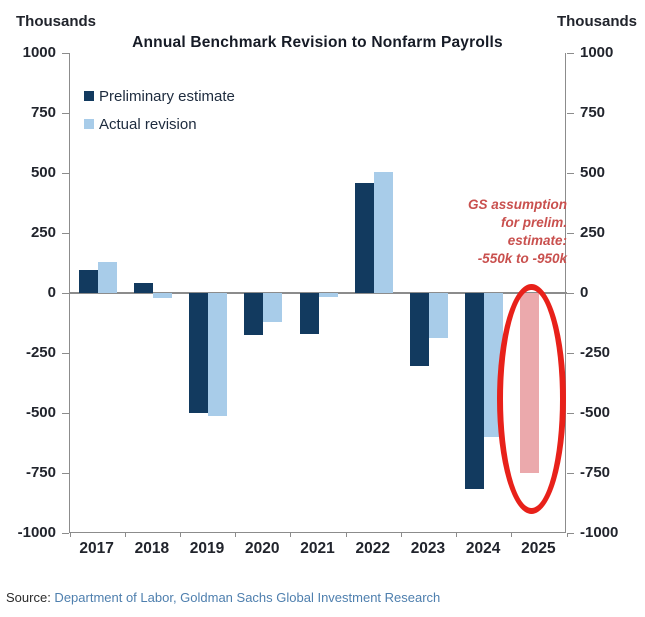 The image size is (645, 617). I want to click on y-tick-label-right: 750, so click(593, 112).